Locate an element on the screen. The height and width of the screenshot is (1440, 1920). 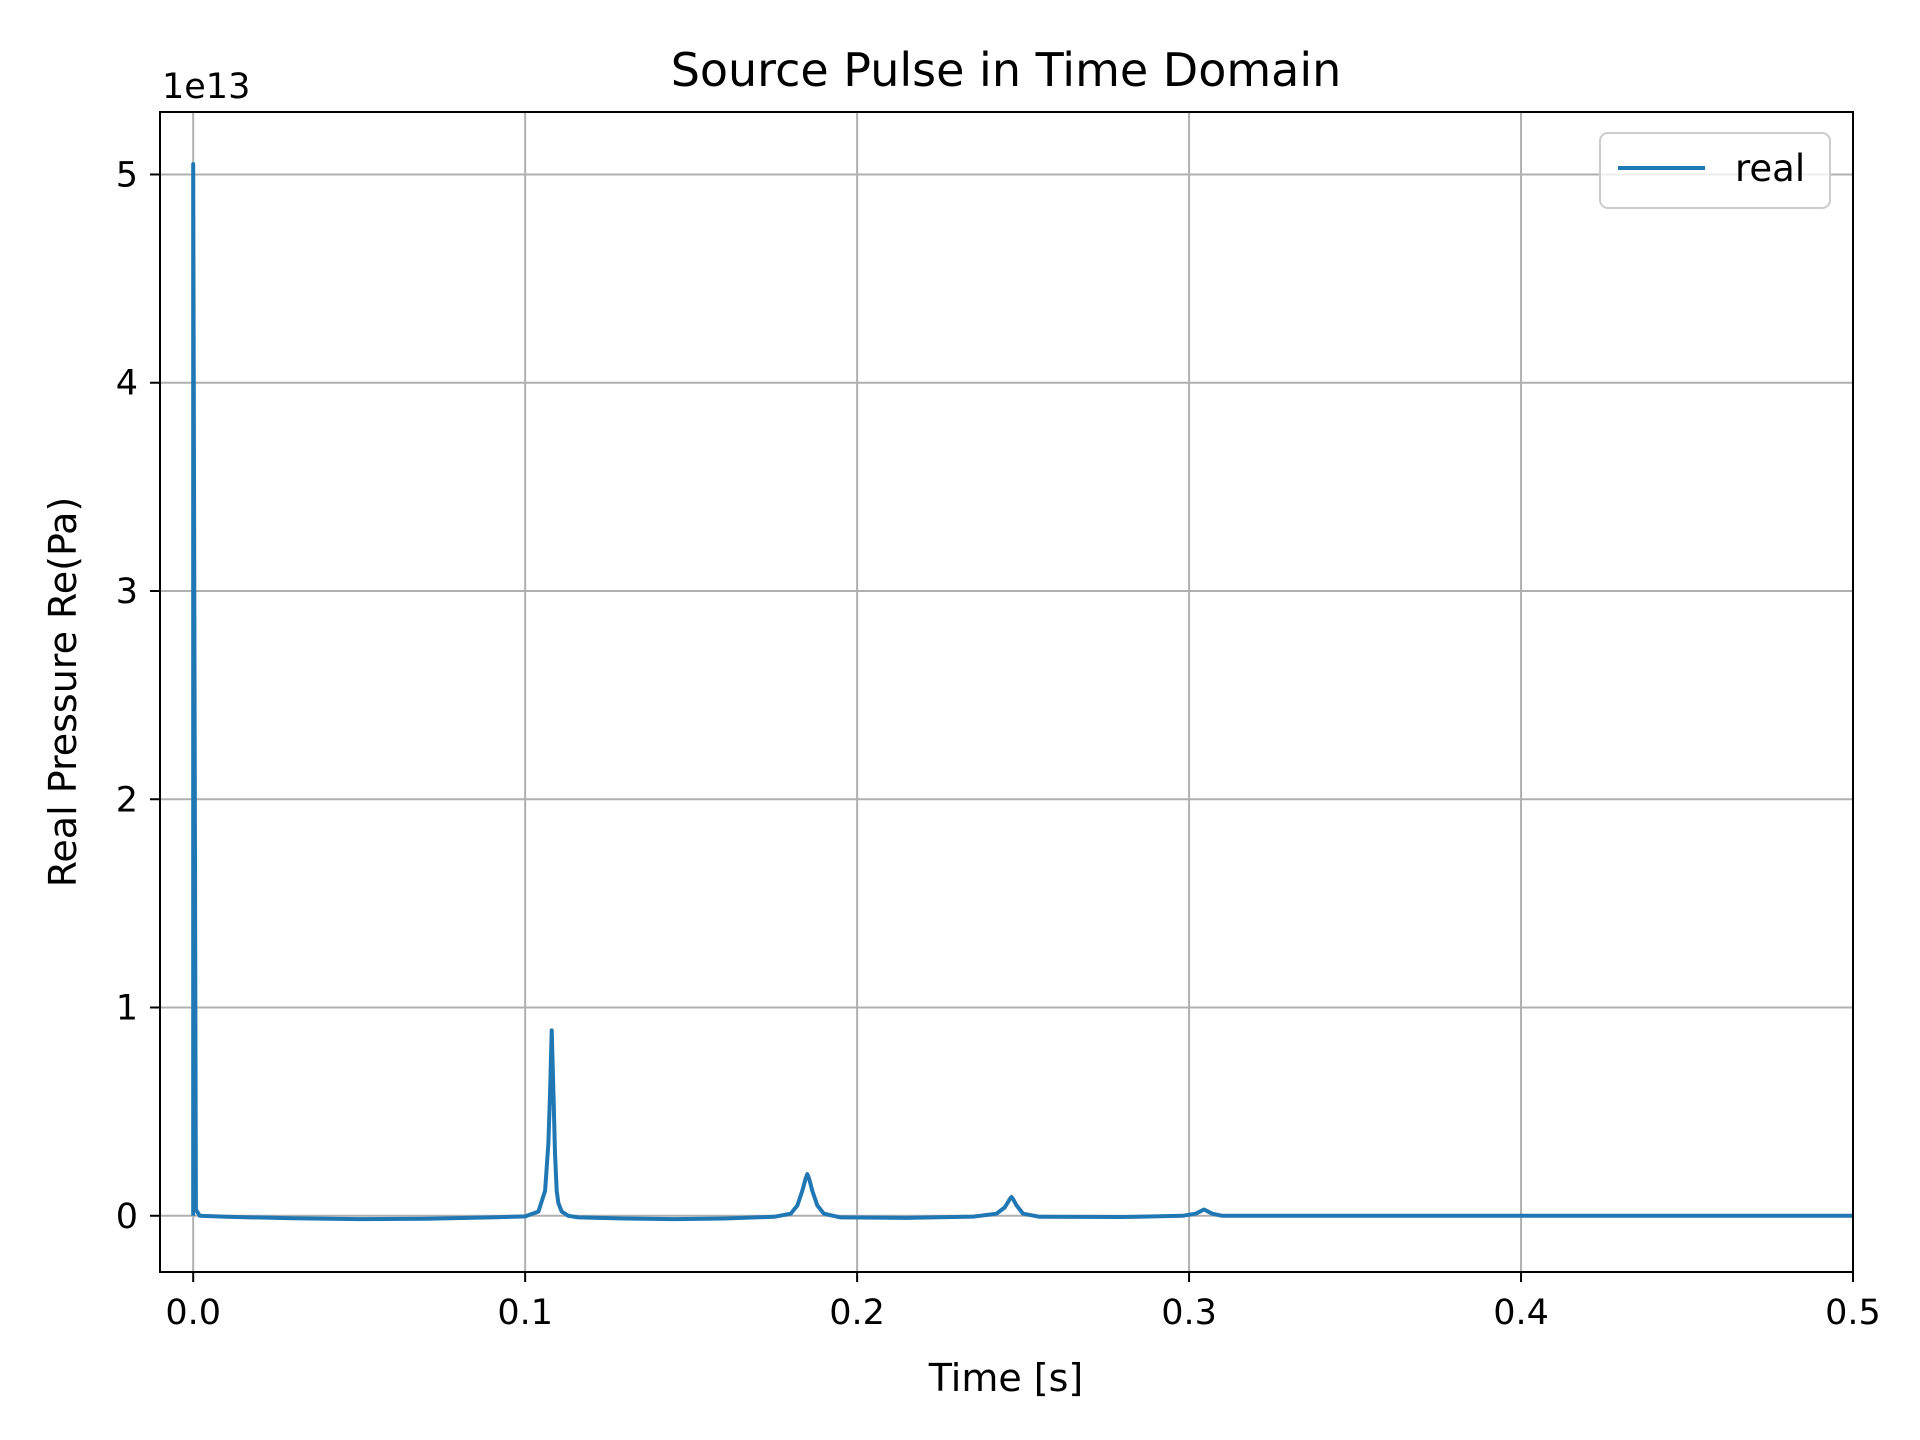
legend: real is located at coordinates (1715, 170).